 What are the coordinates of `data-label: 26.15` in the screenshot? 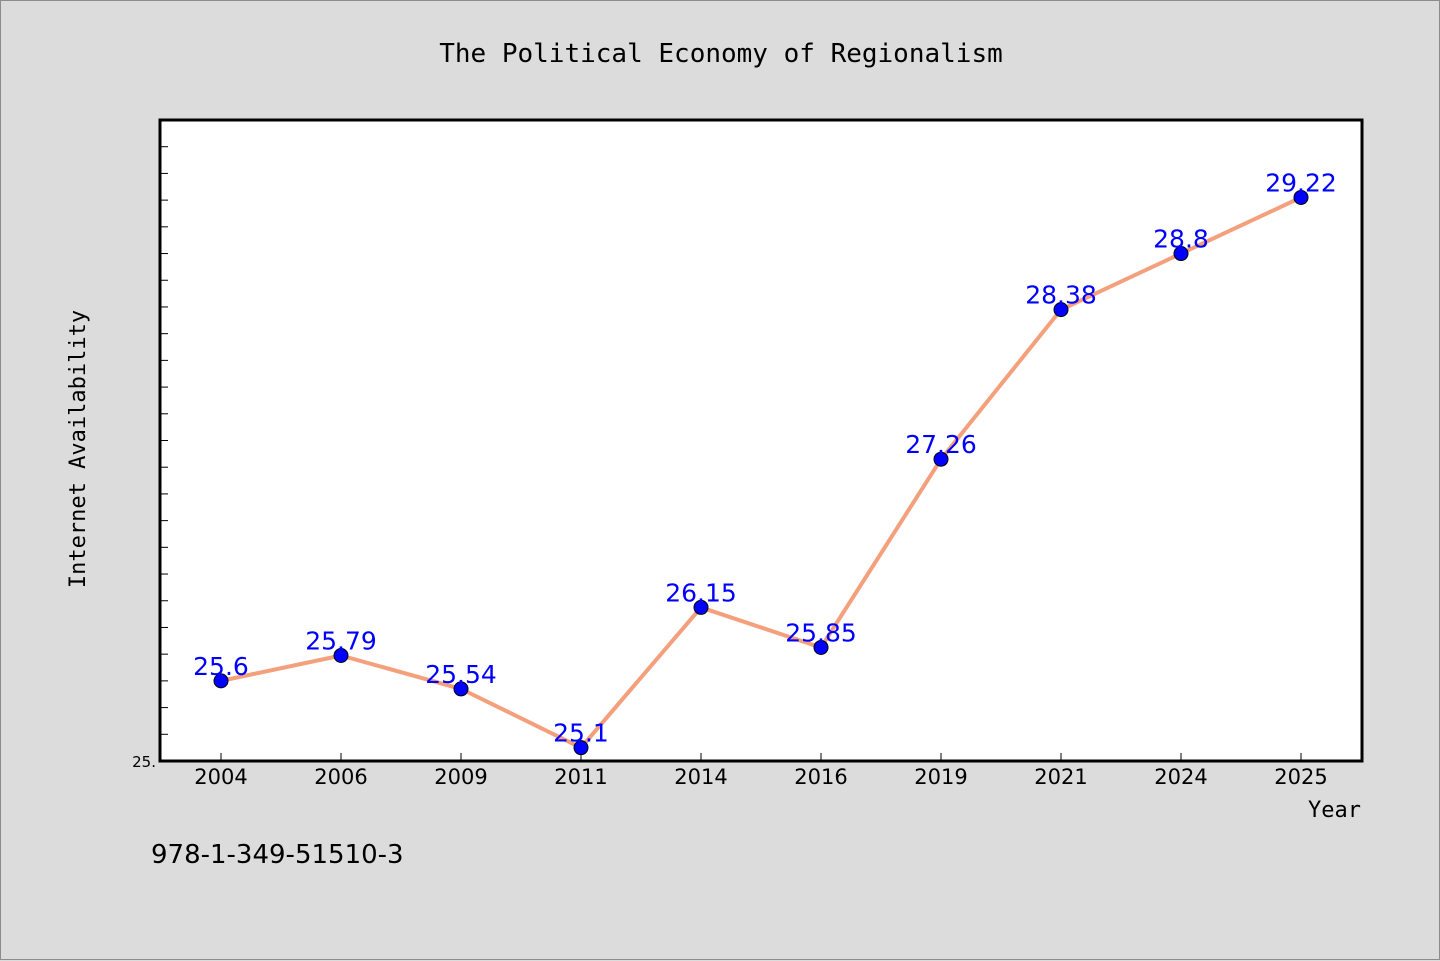 It's located at (701, 592).